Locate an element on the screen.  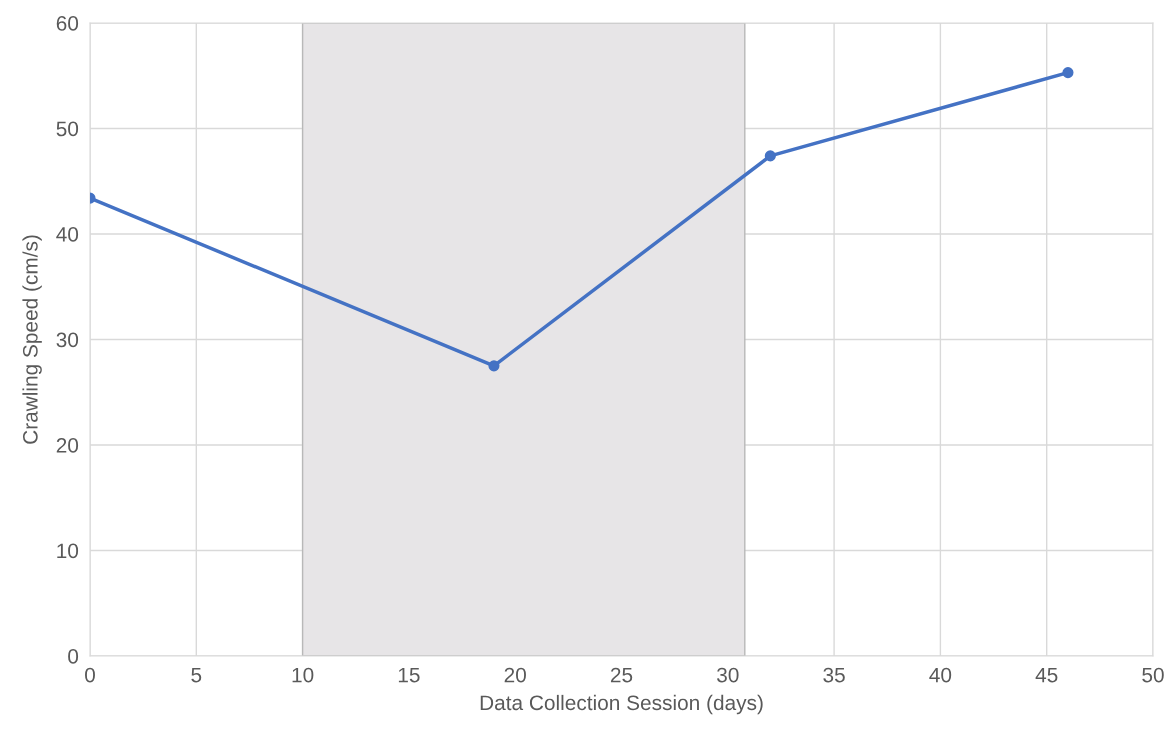
y-tick-label: 60 is located at coordinates (67, 23).